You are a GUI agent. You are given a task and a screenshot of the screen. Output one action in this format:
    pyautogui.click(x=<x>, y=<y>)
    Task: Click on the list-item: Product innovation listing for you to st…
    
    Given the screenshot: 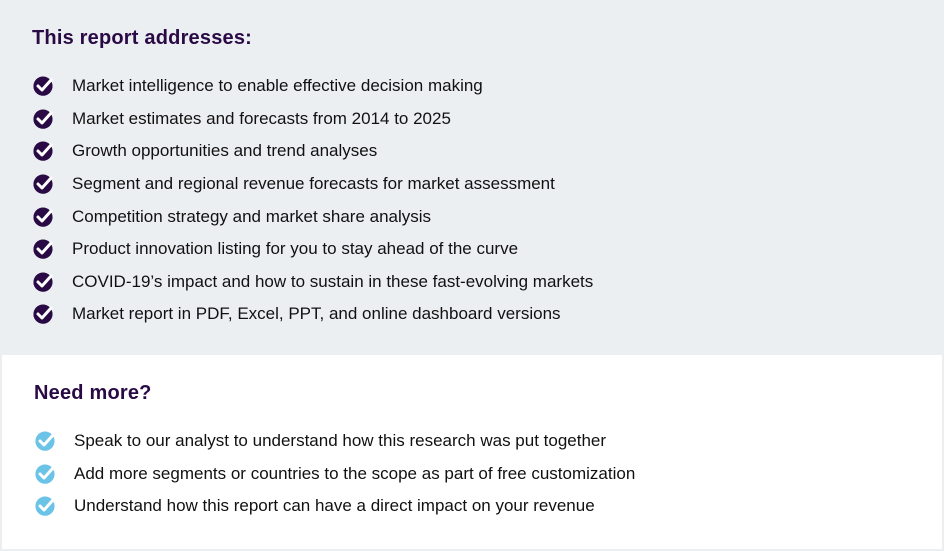 What is the action you would take?
    pyautogui.click(x=312, y=249)
    